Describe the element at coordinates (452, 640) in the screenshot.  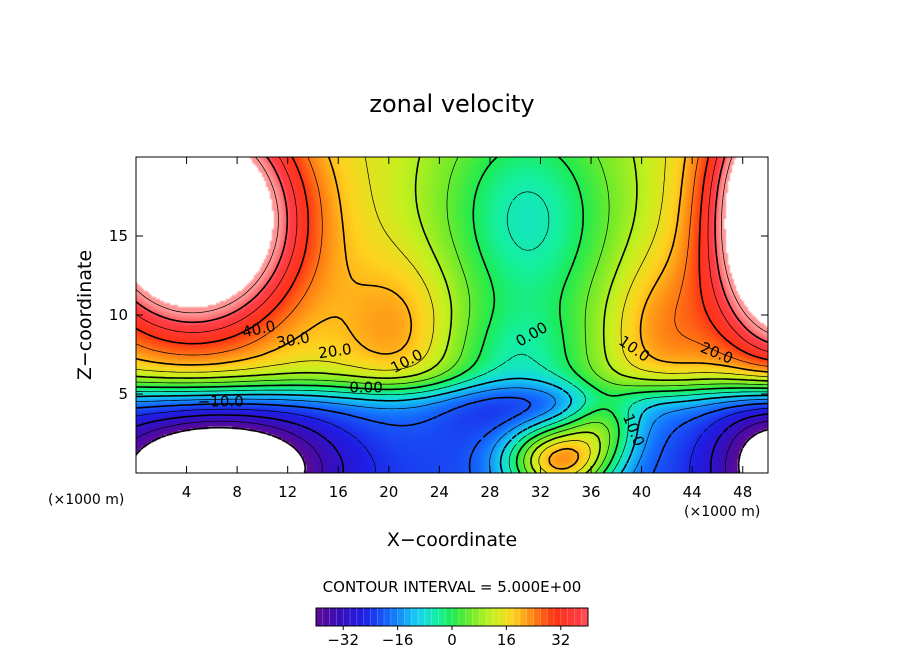
I see `colorbar-tick-label: 0` at that location.